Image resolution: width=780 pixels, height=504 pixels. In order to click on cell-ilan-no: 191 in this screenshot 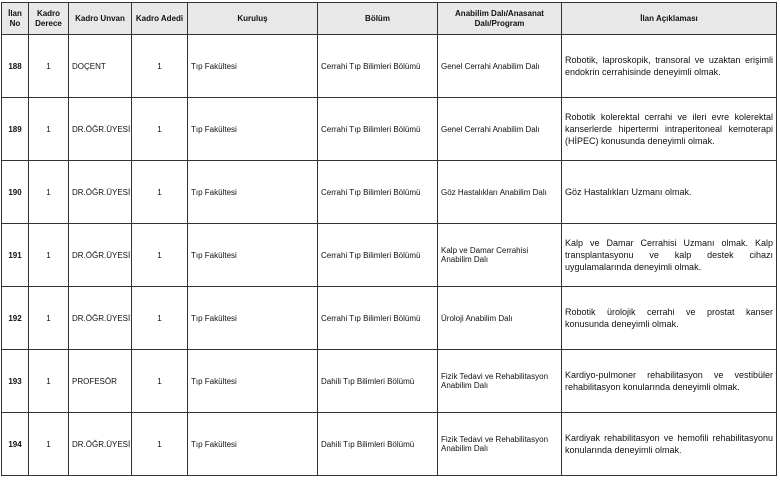, I will do `click(15, 255)`.